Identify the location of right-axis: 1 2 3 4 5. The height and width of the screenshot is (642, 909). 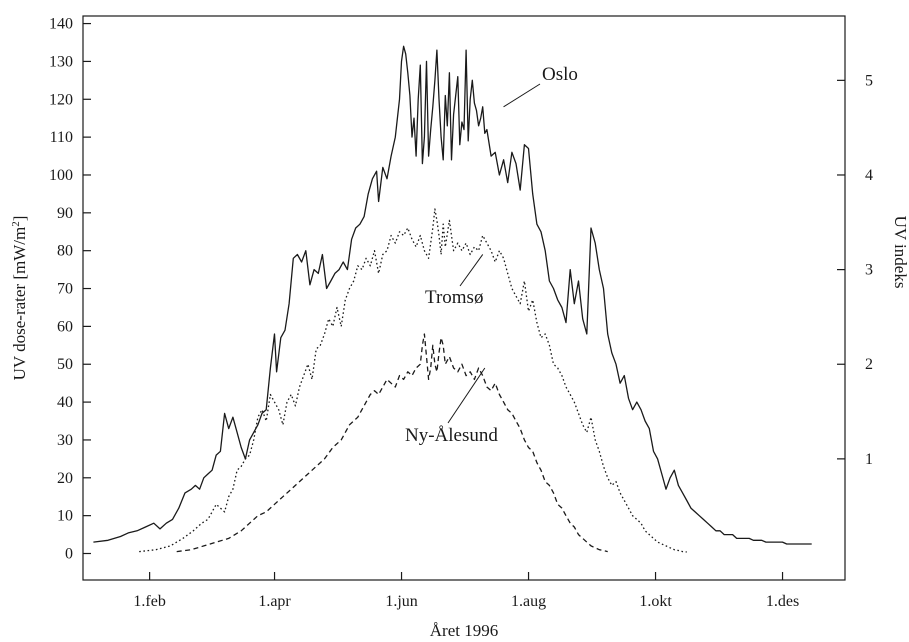
(855, 270).